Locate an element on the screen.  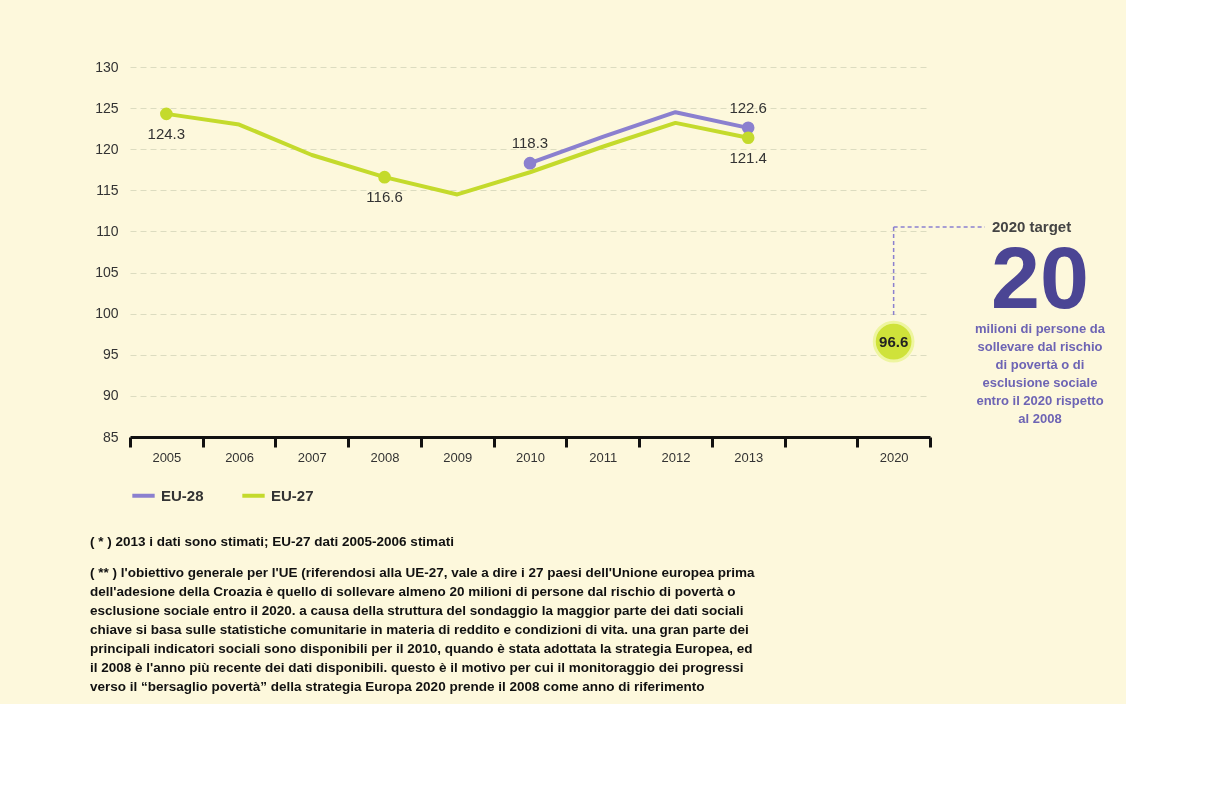
legend-label: EU-27 is located at coordinates (292, 495).